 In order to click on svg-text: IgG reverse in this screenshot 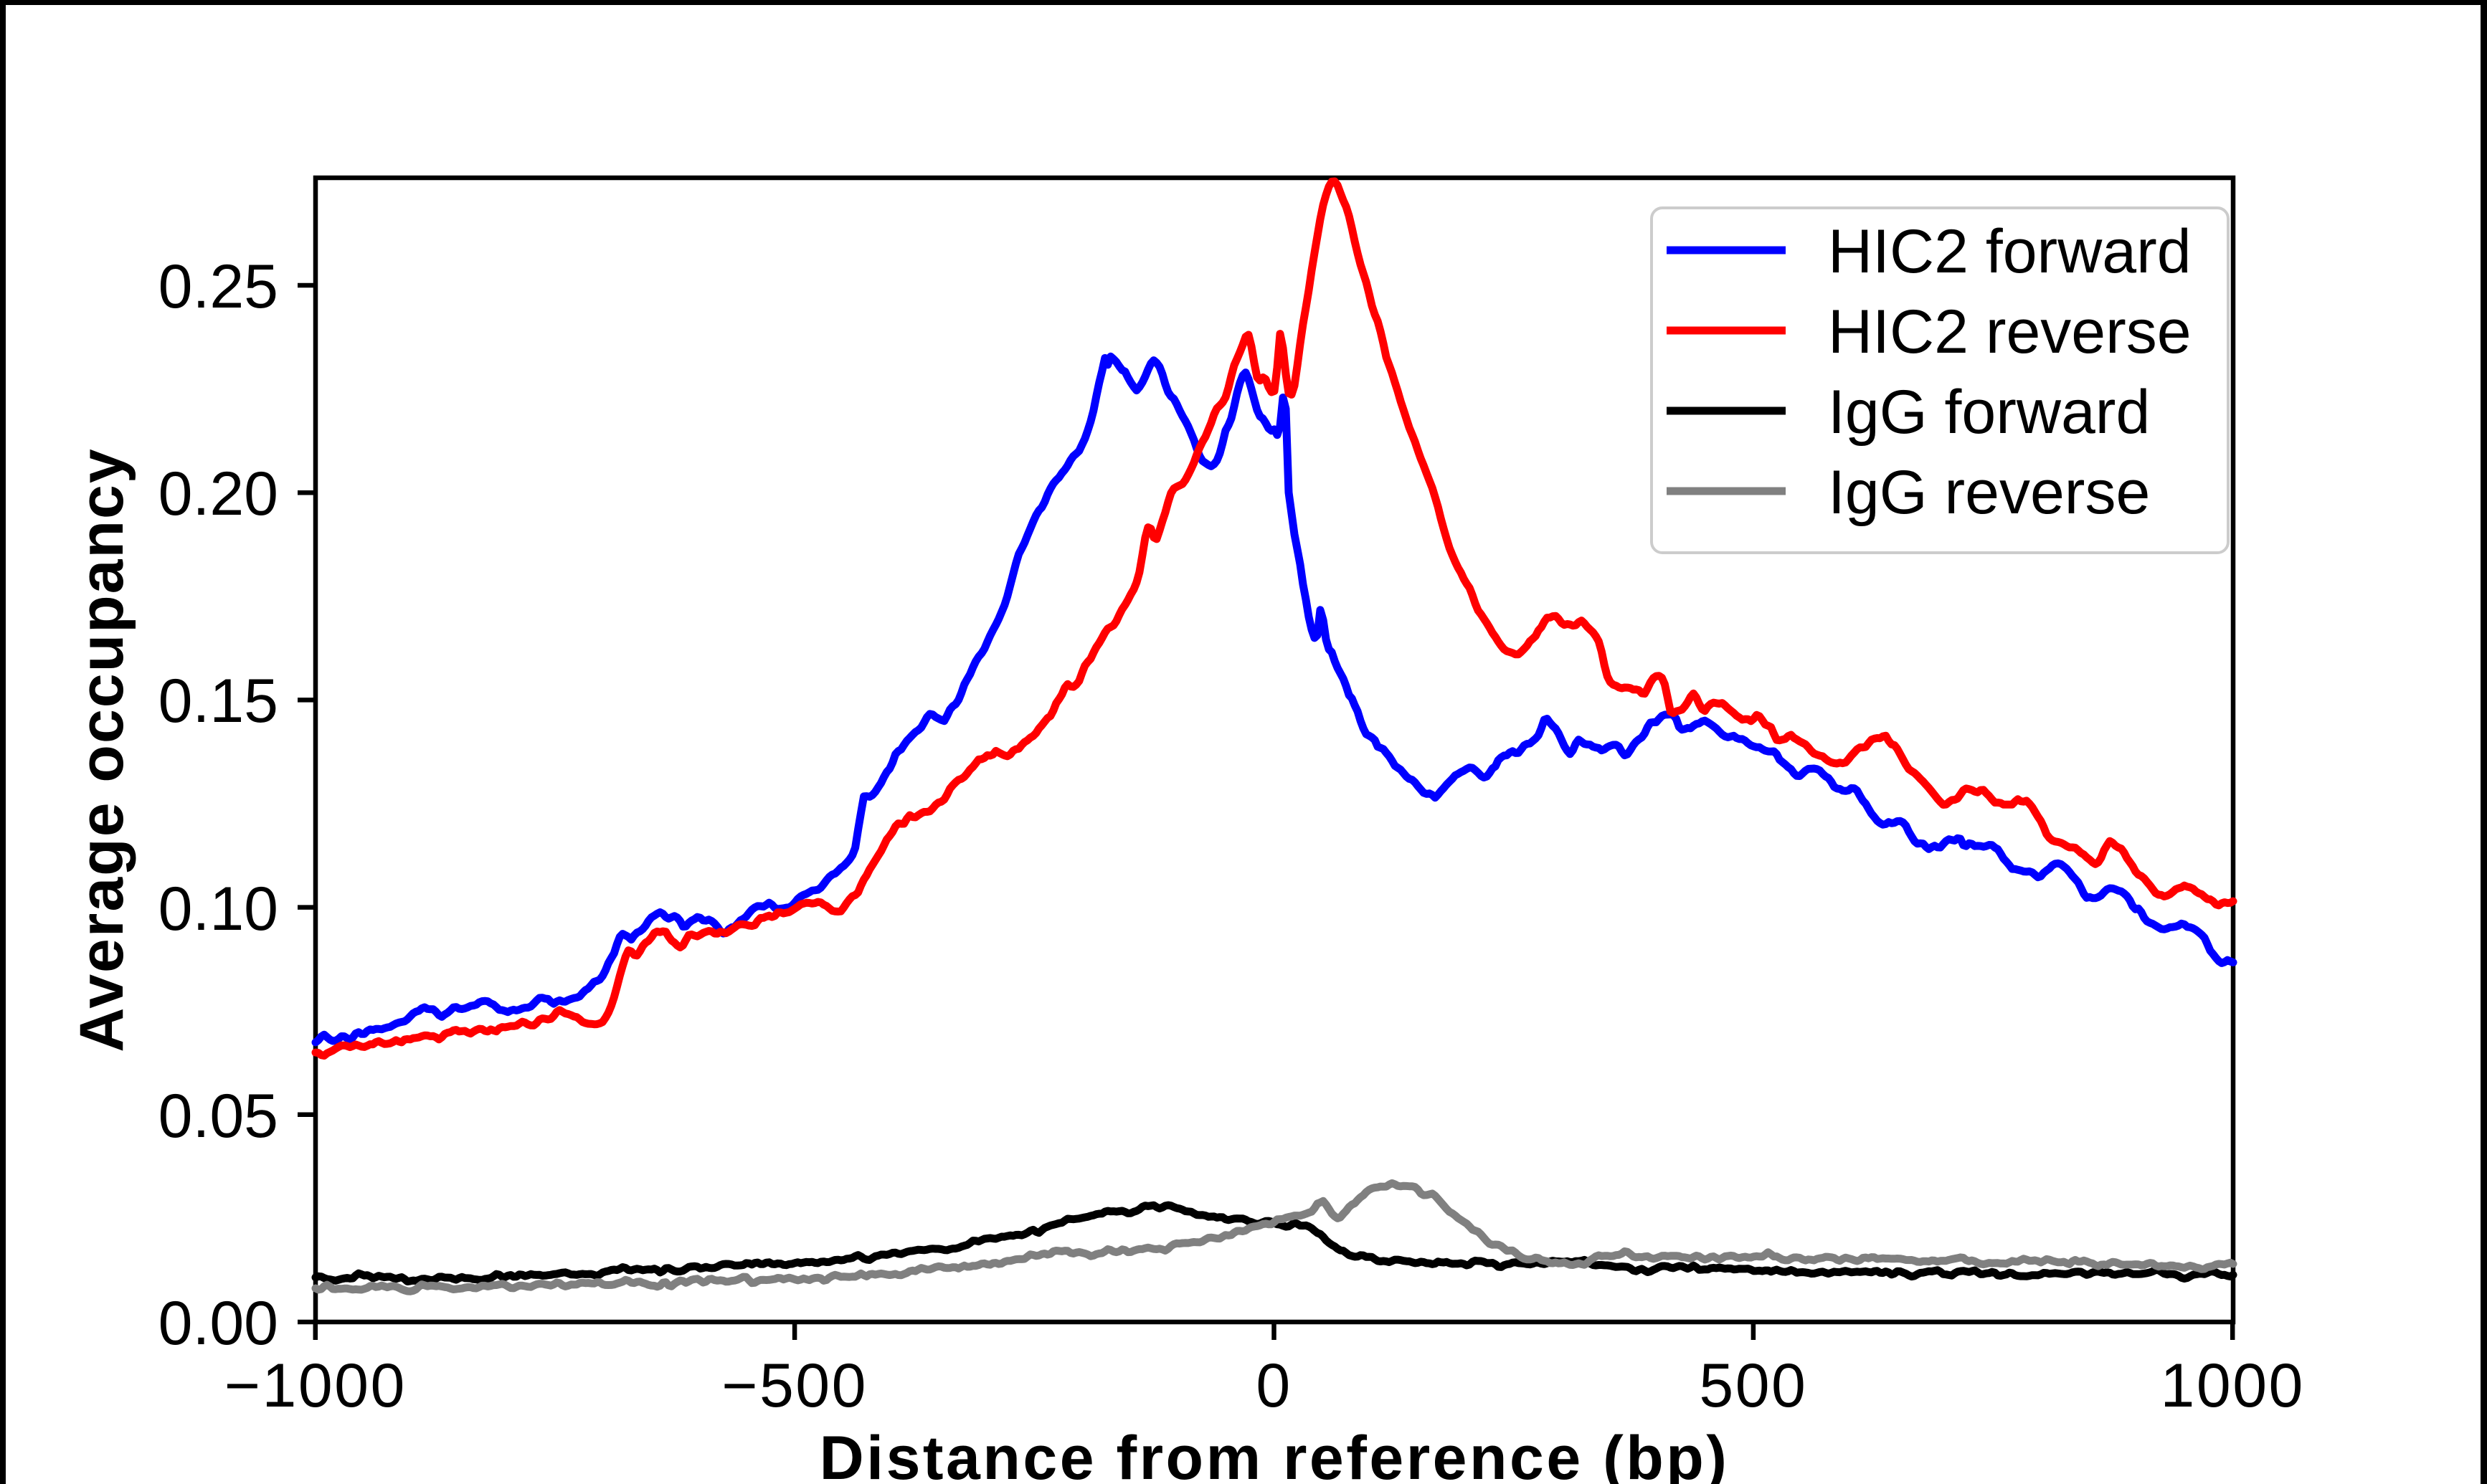, I will do `click(1989, 493)`.